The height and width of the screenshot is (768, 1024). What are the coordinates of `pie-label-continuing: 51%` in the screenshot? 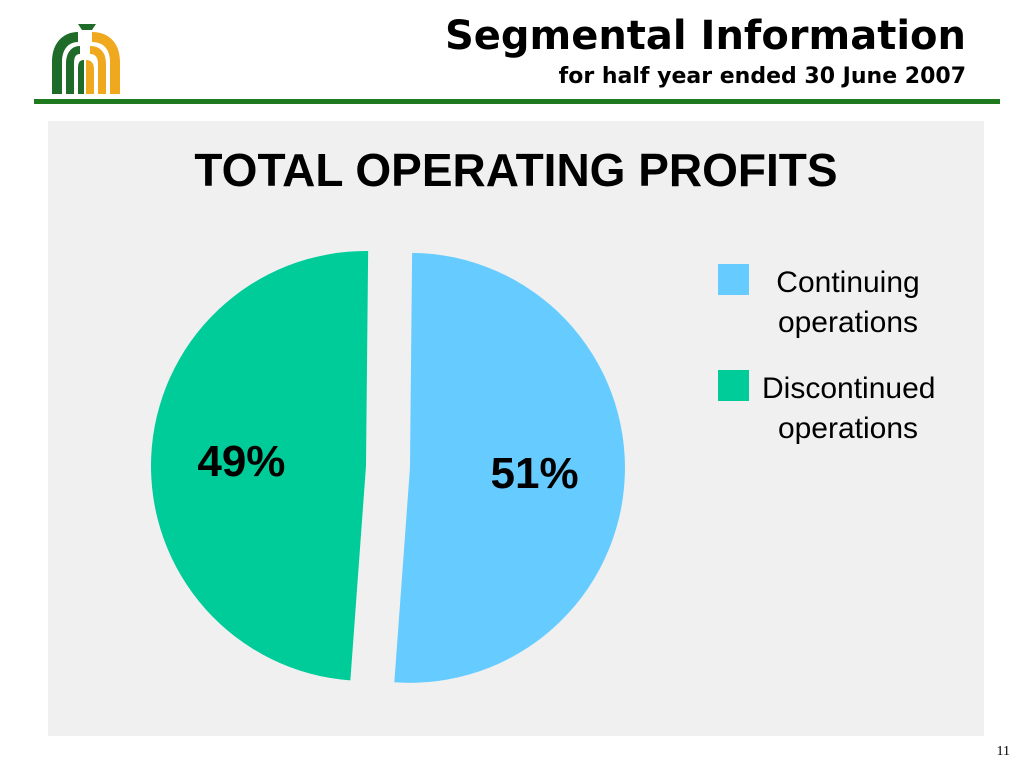 It's located at (535, 473).